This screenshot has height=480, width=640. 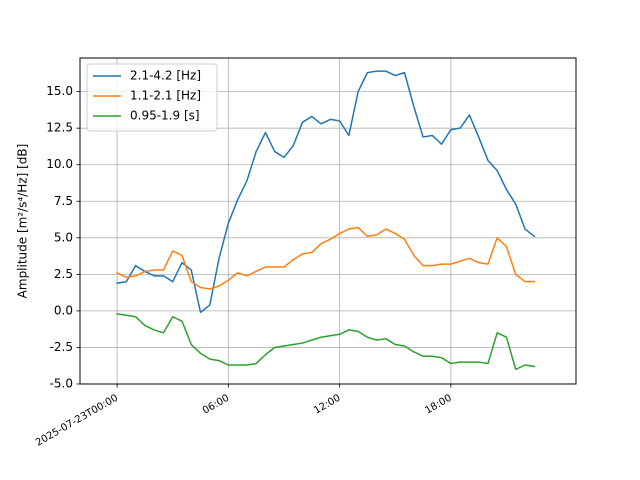 I want to click on legend-label: 1.1-2.1 [Hz], so click(x=165, y=96).